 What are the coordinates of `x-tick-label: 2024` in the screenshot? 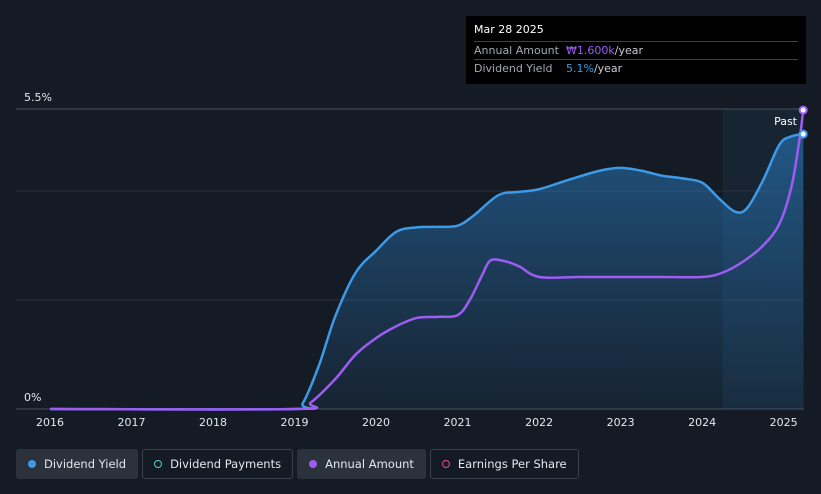 It's located at (702, 422).